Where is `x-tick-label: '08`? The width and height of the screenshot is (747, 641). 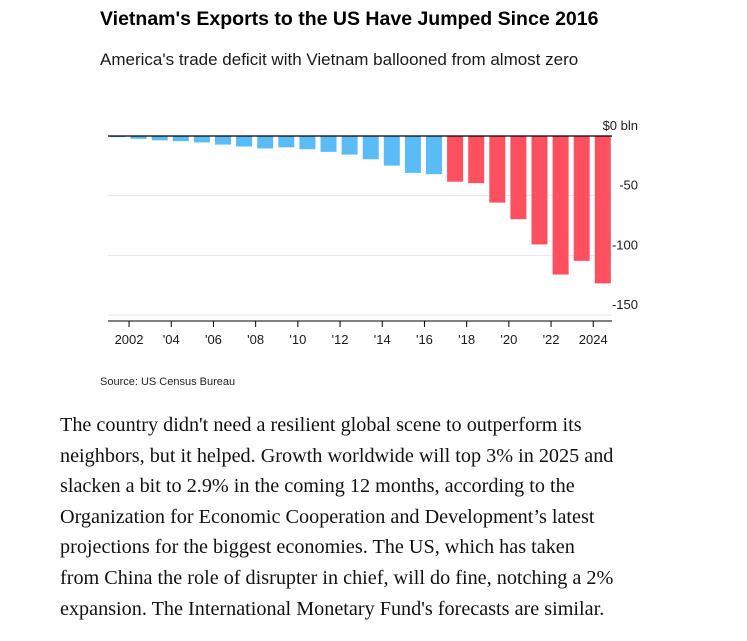 x-tick-label: '08 is located at coordinates (255, 339).